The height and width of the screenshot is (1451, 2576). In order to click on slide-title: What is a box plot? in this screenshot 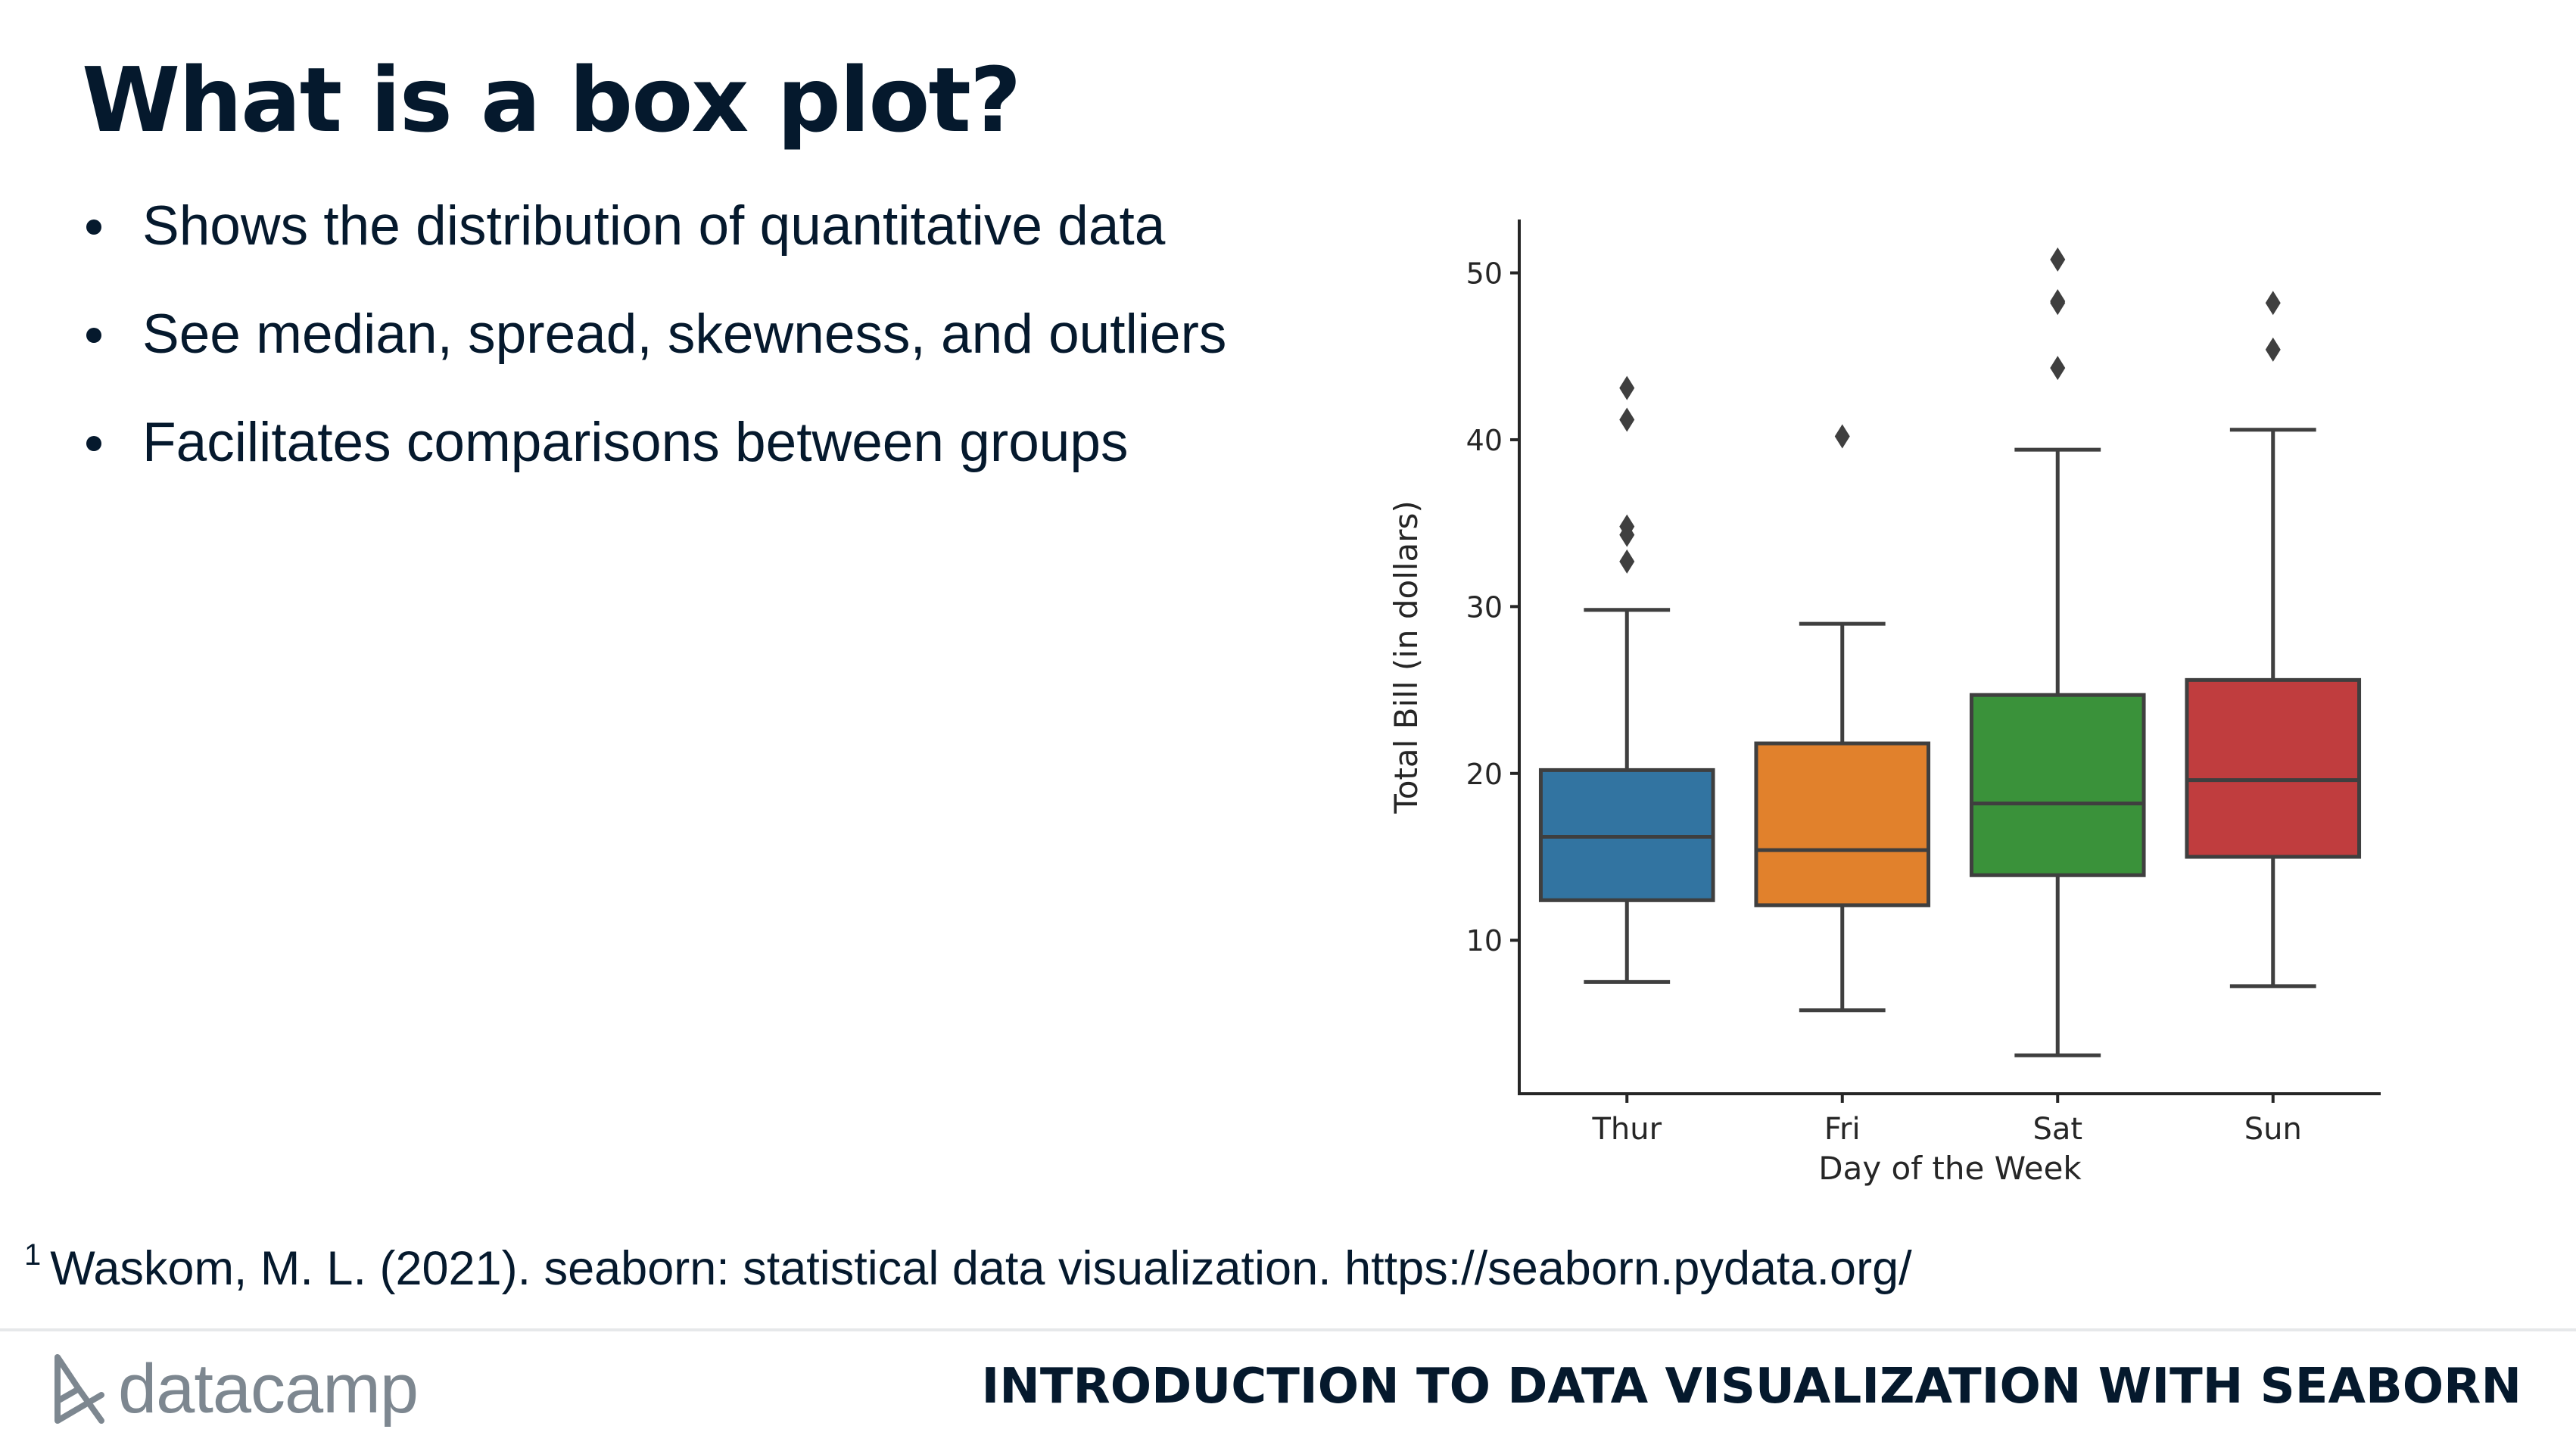, I will do `click(551, 100)`.